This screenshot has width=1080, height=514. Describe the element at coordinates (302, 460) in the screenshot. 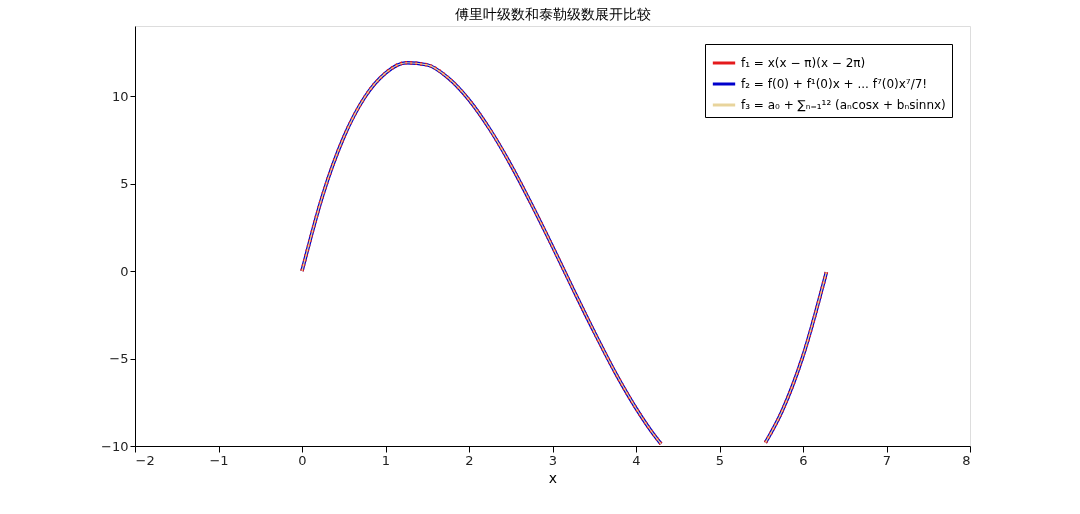

I see `x-tick-label: 0` at that location.